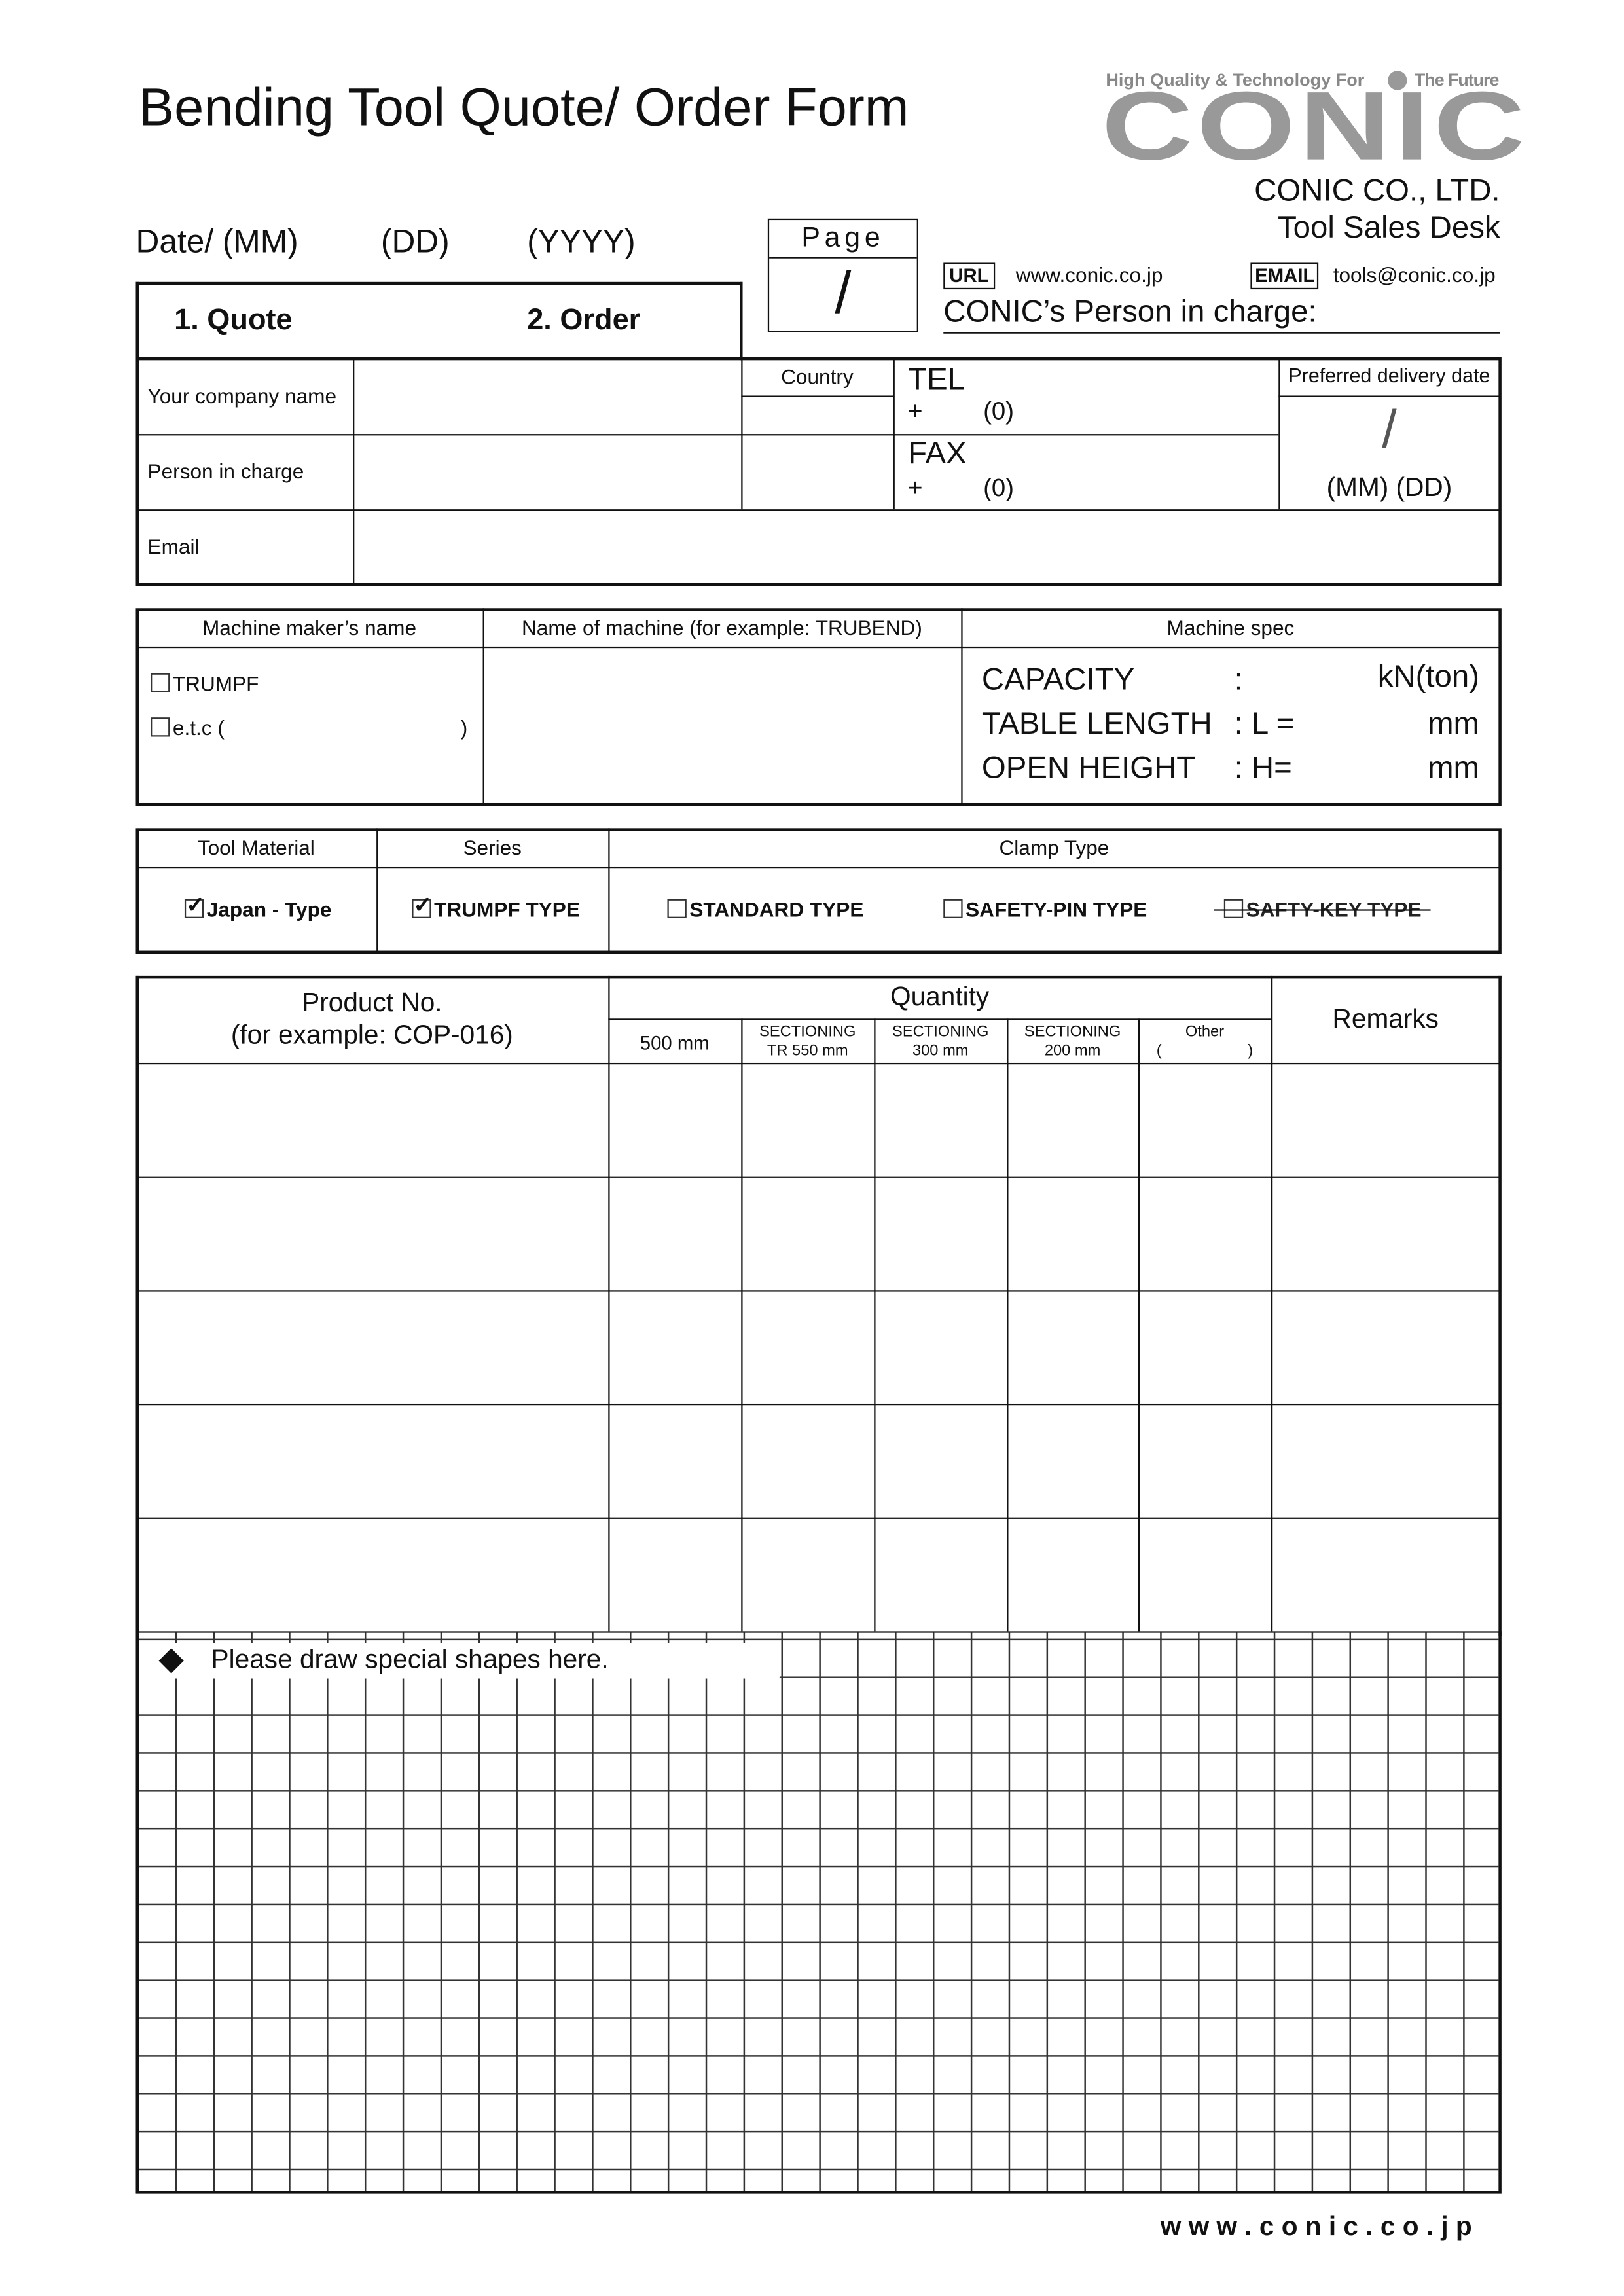 This screenshot has height=2296, width=1624. What do you see at coordinates (818, 891) in the screenshot?
I see `tooling-table` at bounding box center [818, 891].